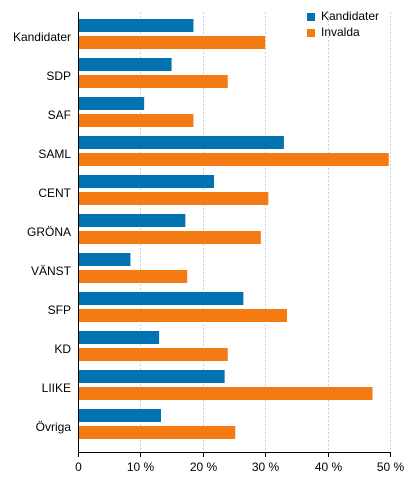  Describe the element at coordinates (141, 467) in the screenshot. I see `x-tick-label: 10 %` at that location.